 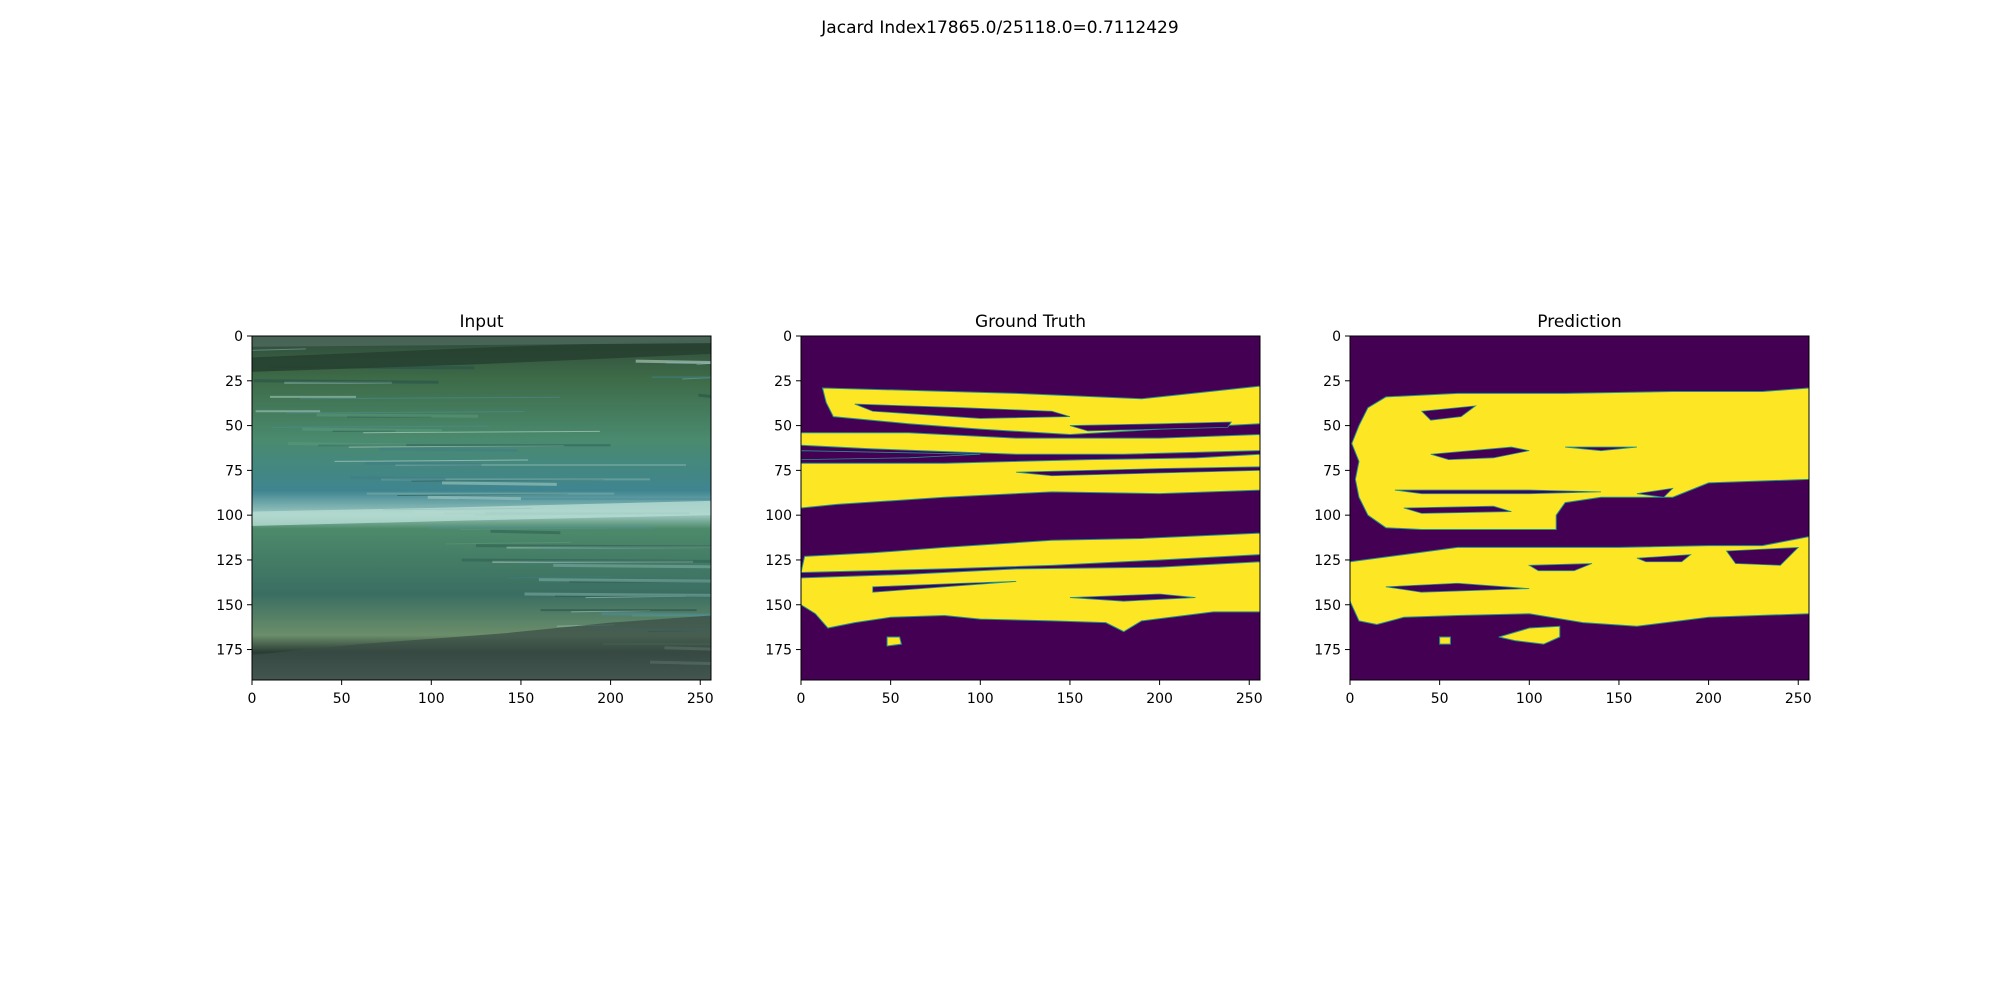 What do you see at coordinates (999, 28) in the screenshot?
I see `figure-title: Jacard Index17865.0/25118.0=0.7112429` at bounding box center [999, 28].